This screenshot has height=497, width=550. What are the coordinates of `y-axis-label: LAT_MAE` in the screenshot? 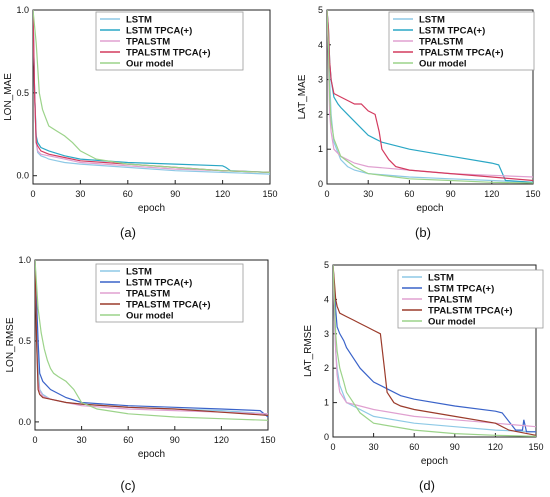 It's located at (302, 96).